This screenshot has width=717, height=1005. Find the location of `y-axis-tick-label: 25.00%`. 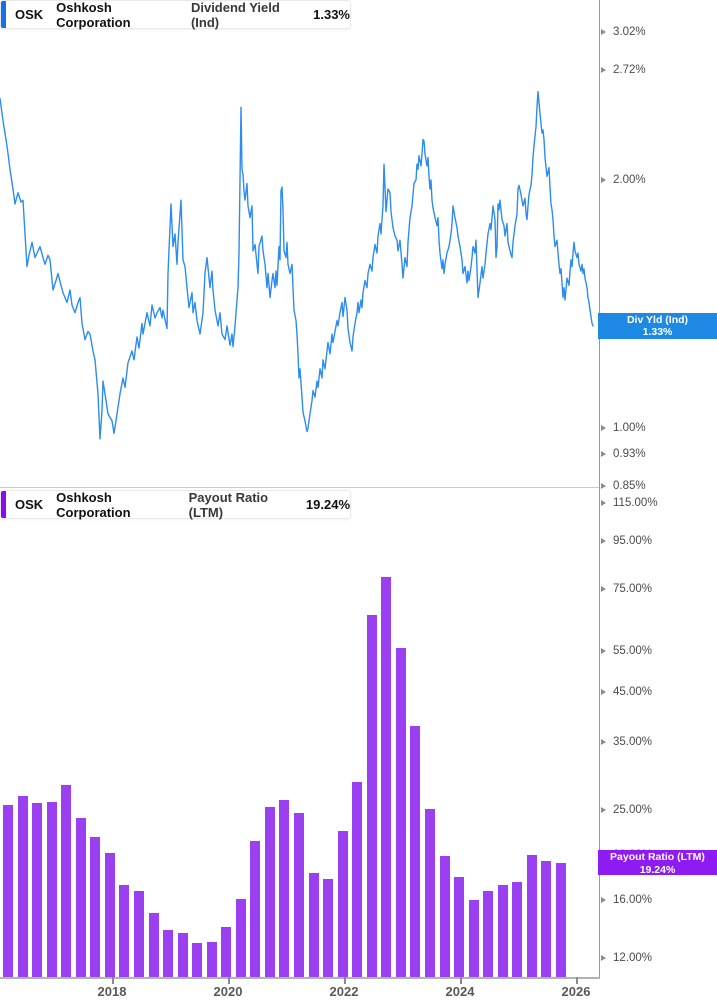

y-axis-tick-label: 25.00% is located at coordinates (658, 810).